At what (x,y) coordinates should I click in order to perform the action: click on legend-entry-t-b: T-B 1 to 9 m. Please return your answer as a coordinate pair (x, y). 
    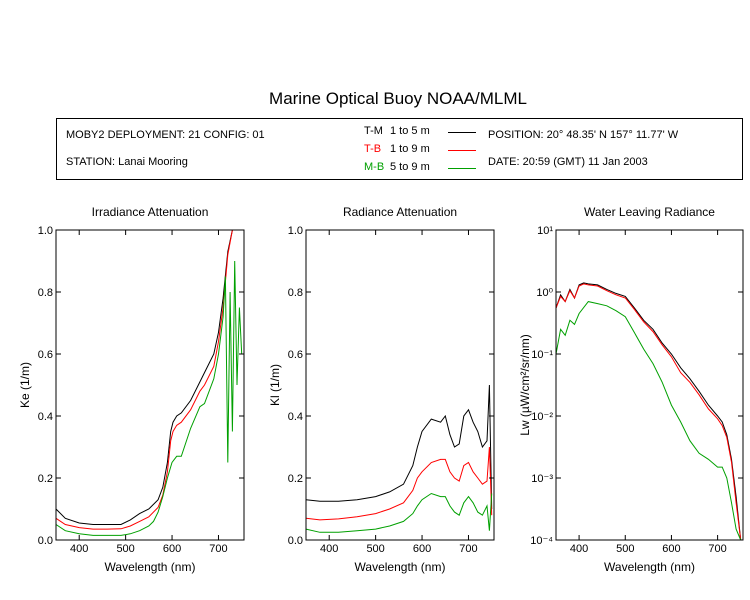
    Looking at the image, I should click on (420, 149).